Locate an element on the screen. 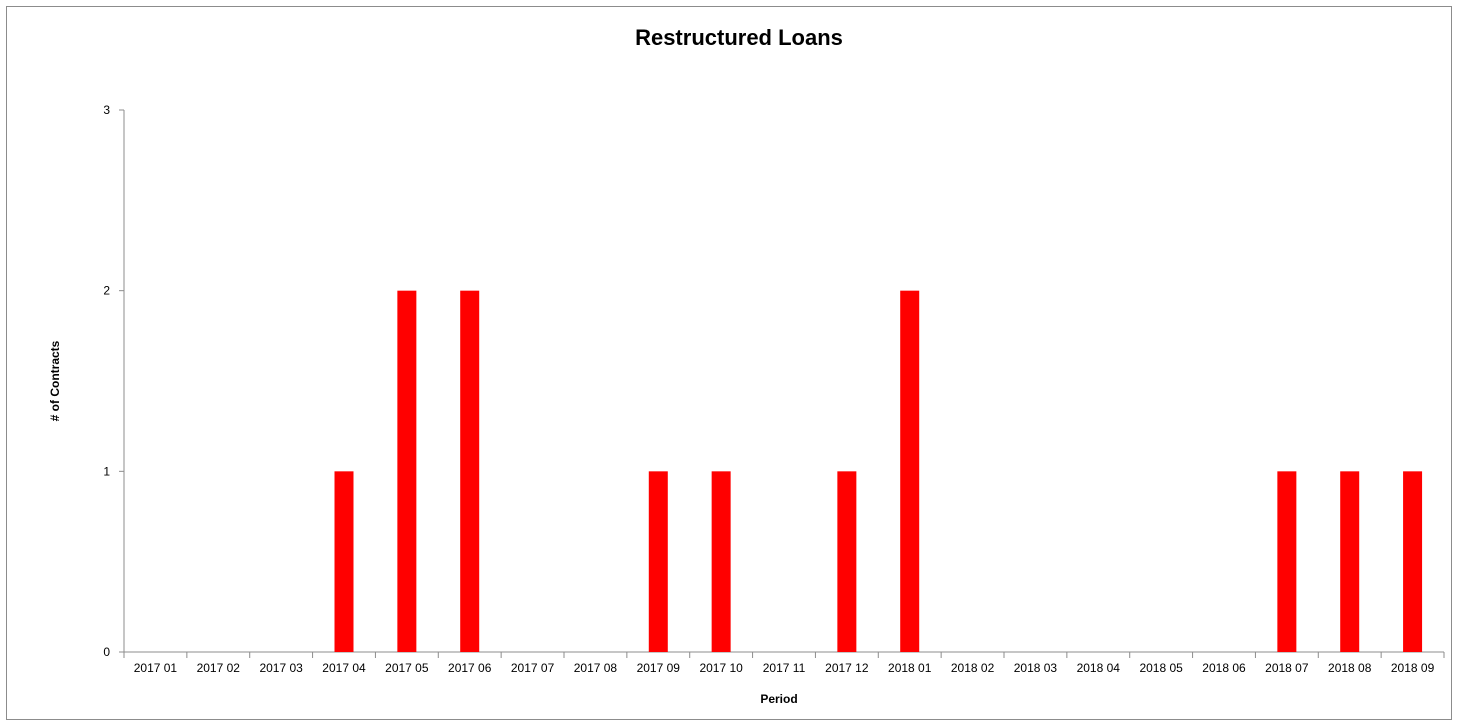  x-tick-label: 2017 03 is located at coordinates (281, 668).